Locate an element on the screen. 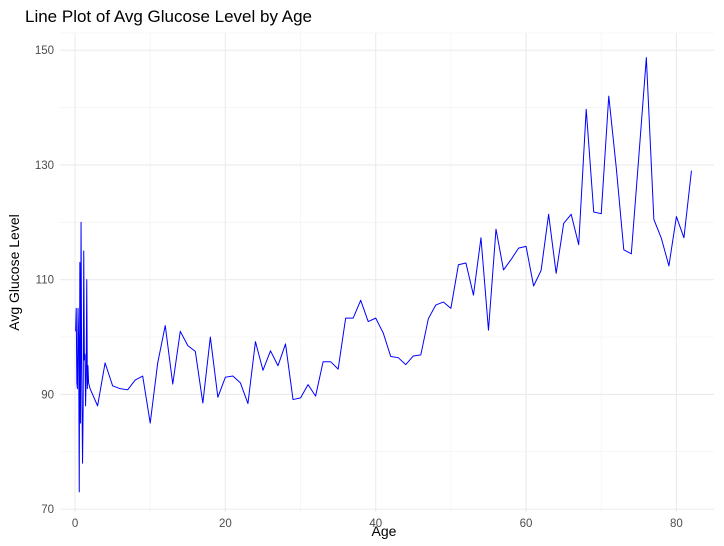 This screenshot has height=546, width=724. x-tick-label: 80 is located at coordinates (676, 524).